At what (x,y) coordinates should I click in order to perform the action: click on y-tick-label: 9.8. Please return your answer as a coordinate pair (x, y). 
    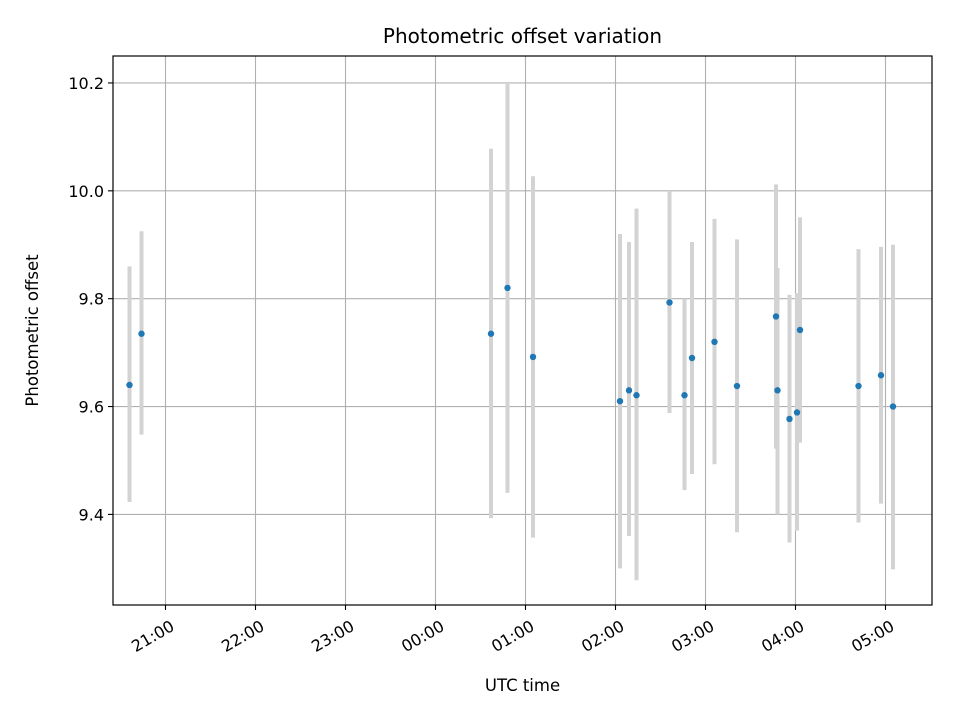
    Looking at the image, I should click on (91, 299).